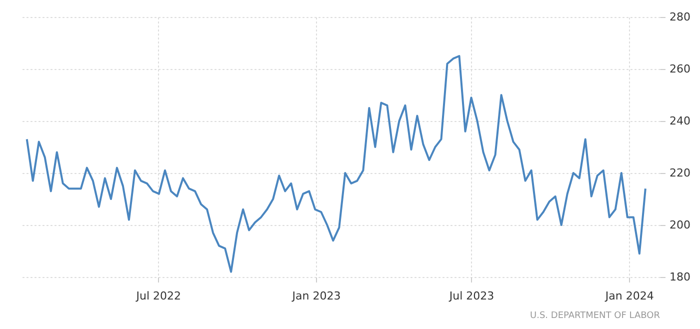 This screenshot has height=329, width=700. Describe the element at coordinates (680, 277) in the screenshot. I see `y-tick-label: 180` at that location.